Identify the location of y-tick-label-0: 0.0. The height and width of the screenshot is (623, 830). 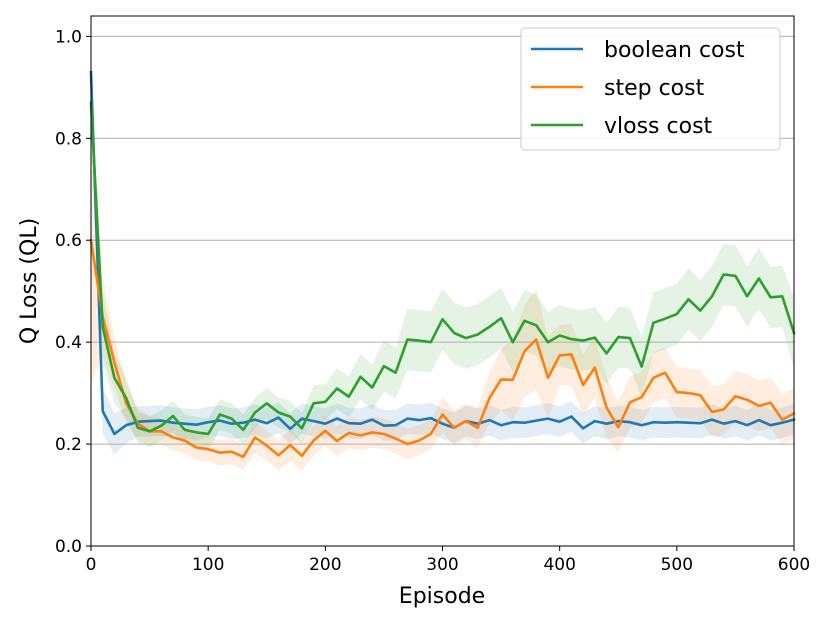
(68, 547).